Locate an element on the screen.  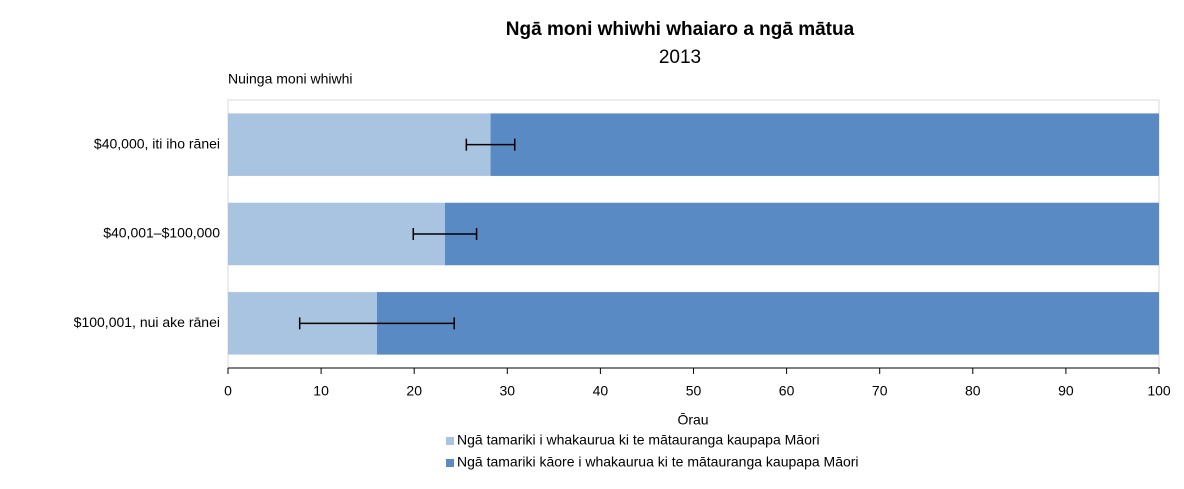
y-tick-label: $100,001, nui ake rānei is located at coordinates (147, 322).